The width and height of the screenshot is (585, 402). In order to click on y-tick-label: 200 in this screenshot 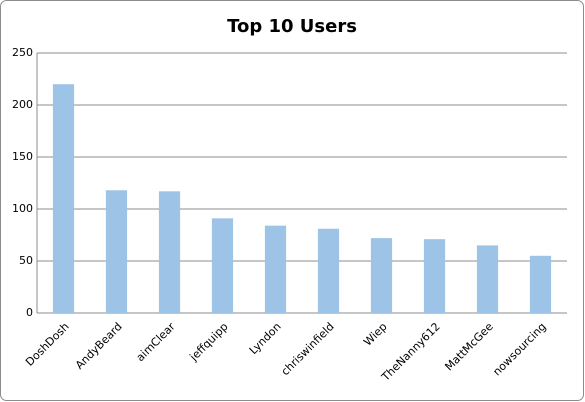, I will do `click(22, 104)`.